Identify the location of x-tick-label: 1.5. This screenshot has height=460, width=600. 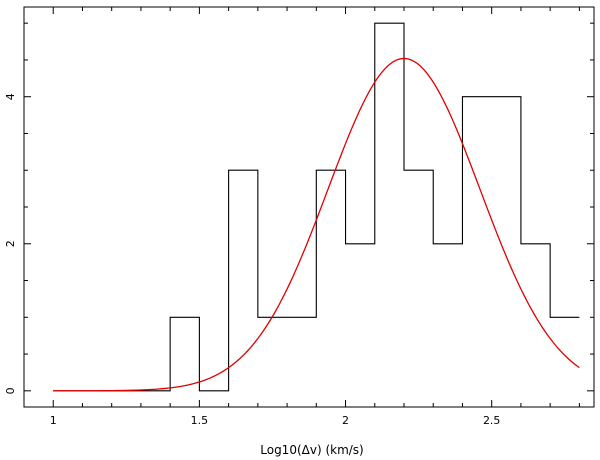
(200, 420).